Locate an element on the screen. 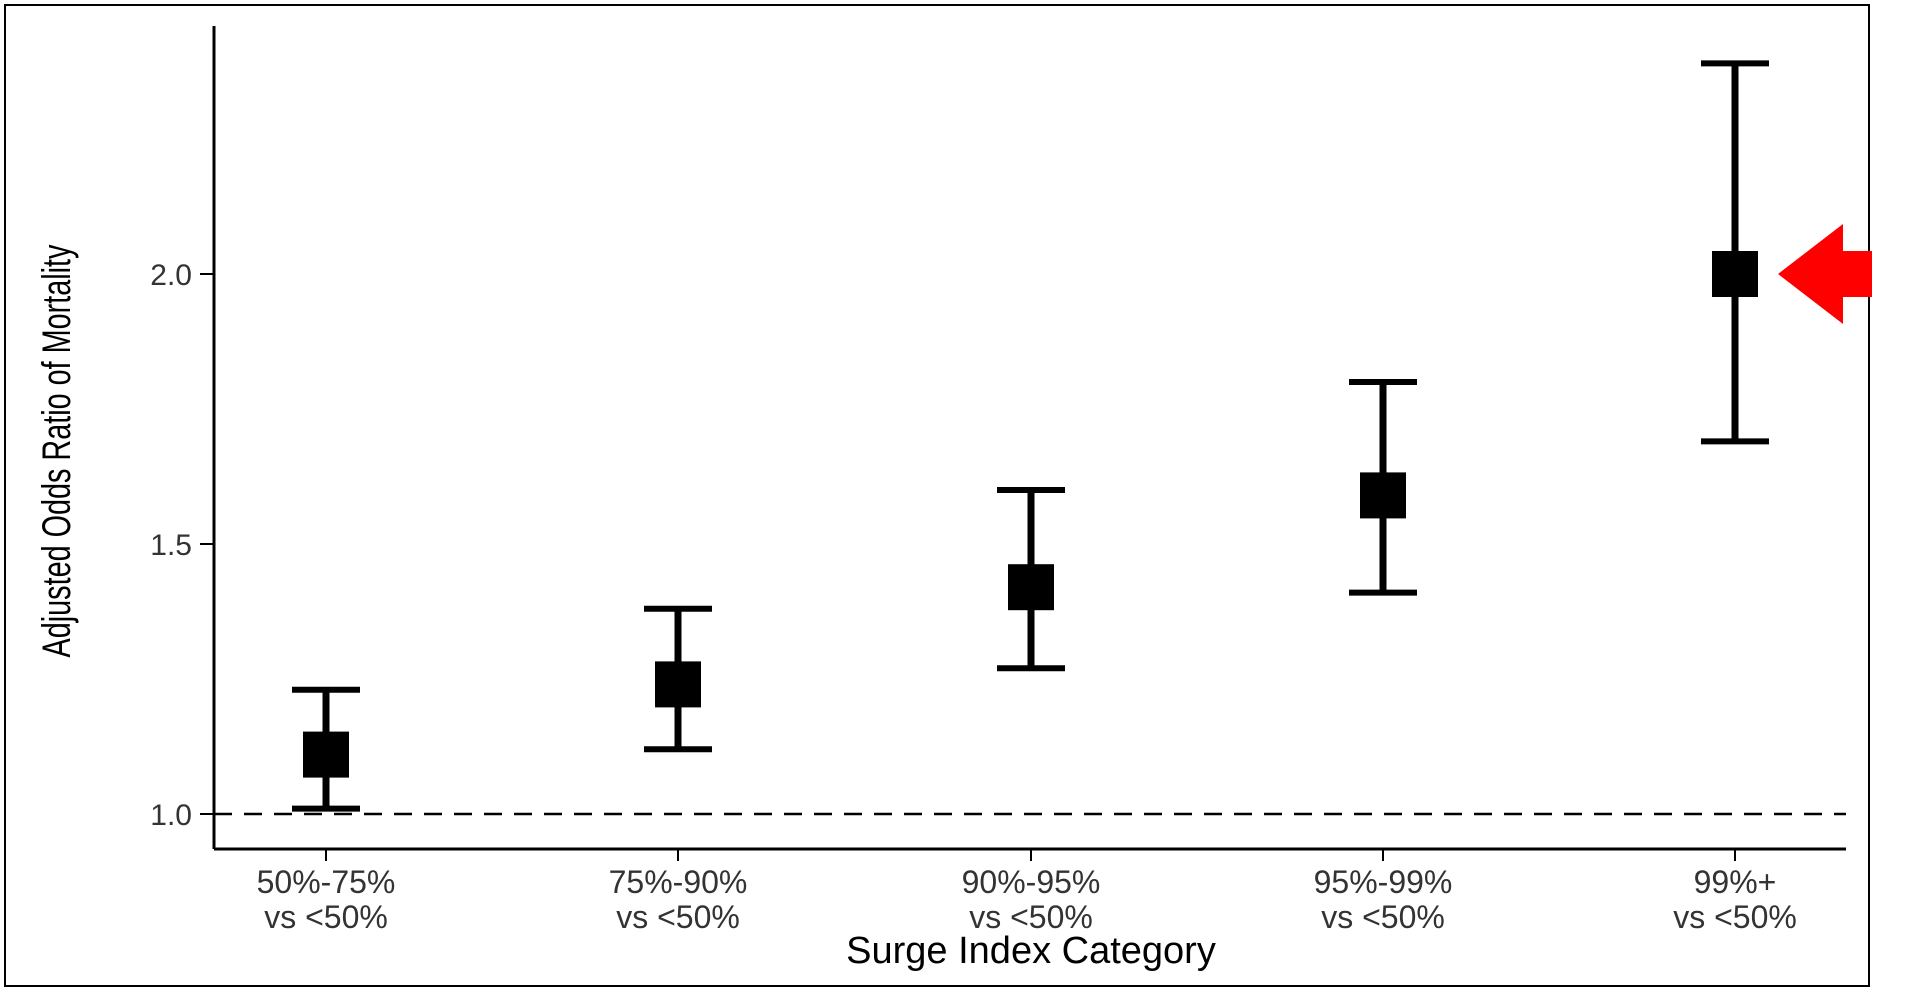 Image resolution: width=1928 pixels, height=993 pixels. y-tick-label: 2.0 is located at coordinates (171, 275).